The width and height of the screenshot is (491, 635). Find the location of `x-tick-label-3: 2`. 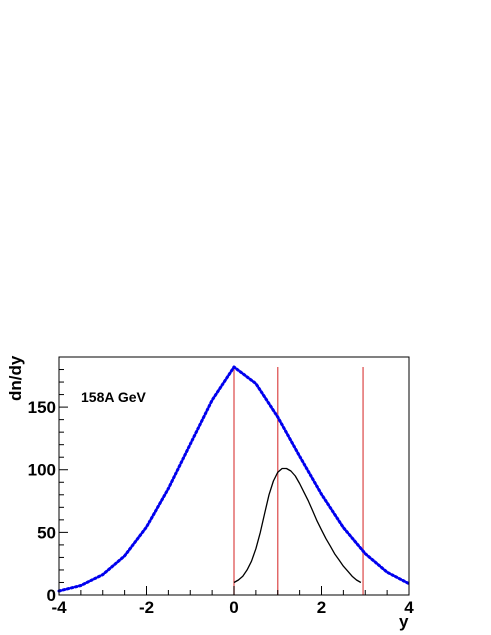

x-tick-label-3: 2 is located at coordinates (321, 607).